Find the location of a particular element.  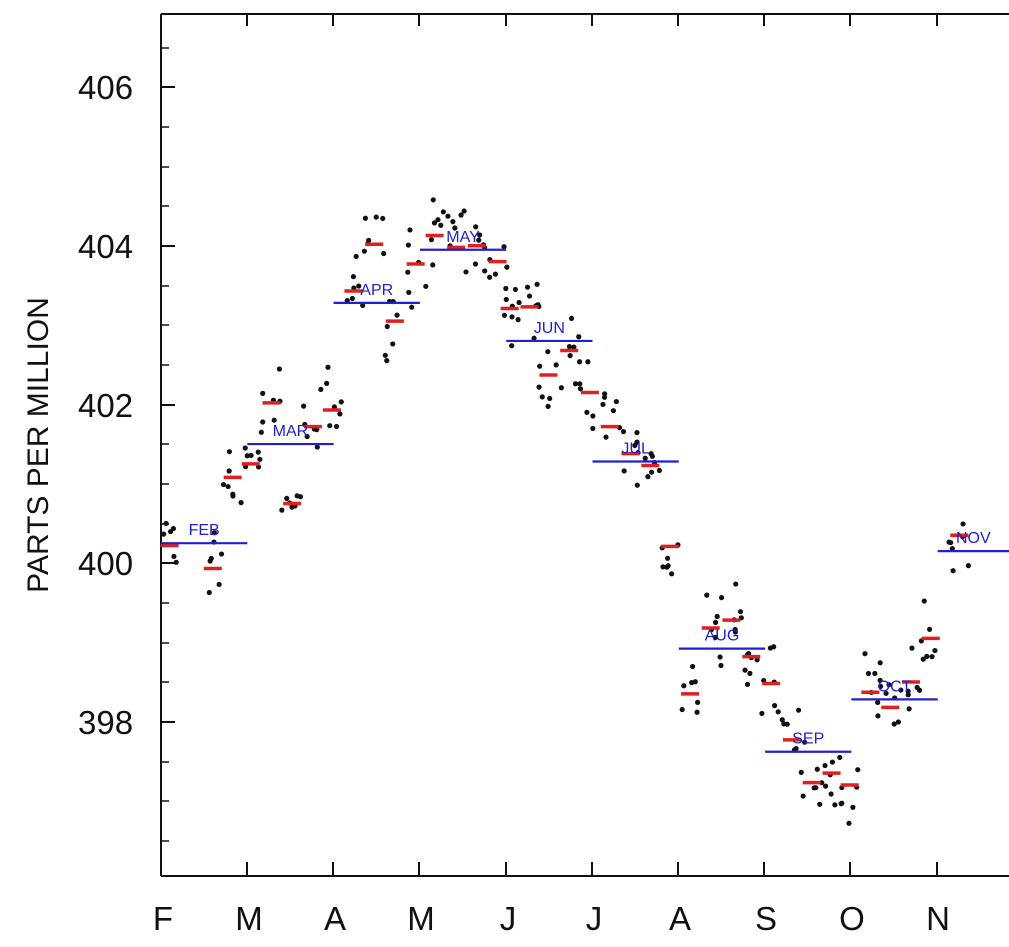

y-tick-label-398: 398 is located at coordinates (105, 722).